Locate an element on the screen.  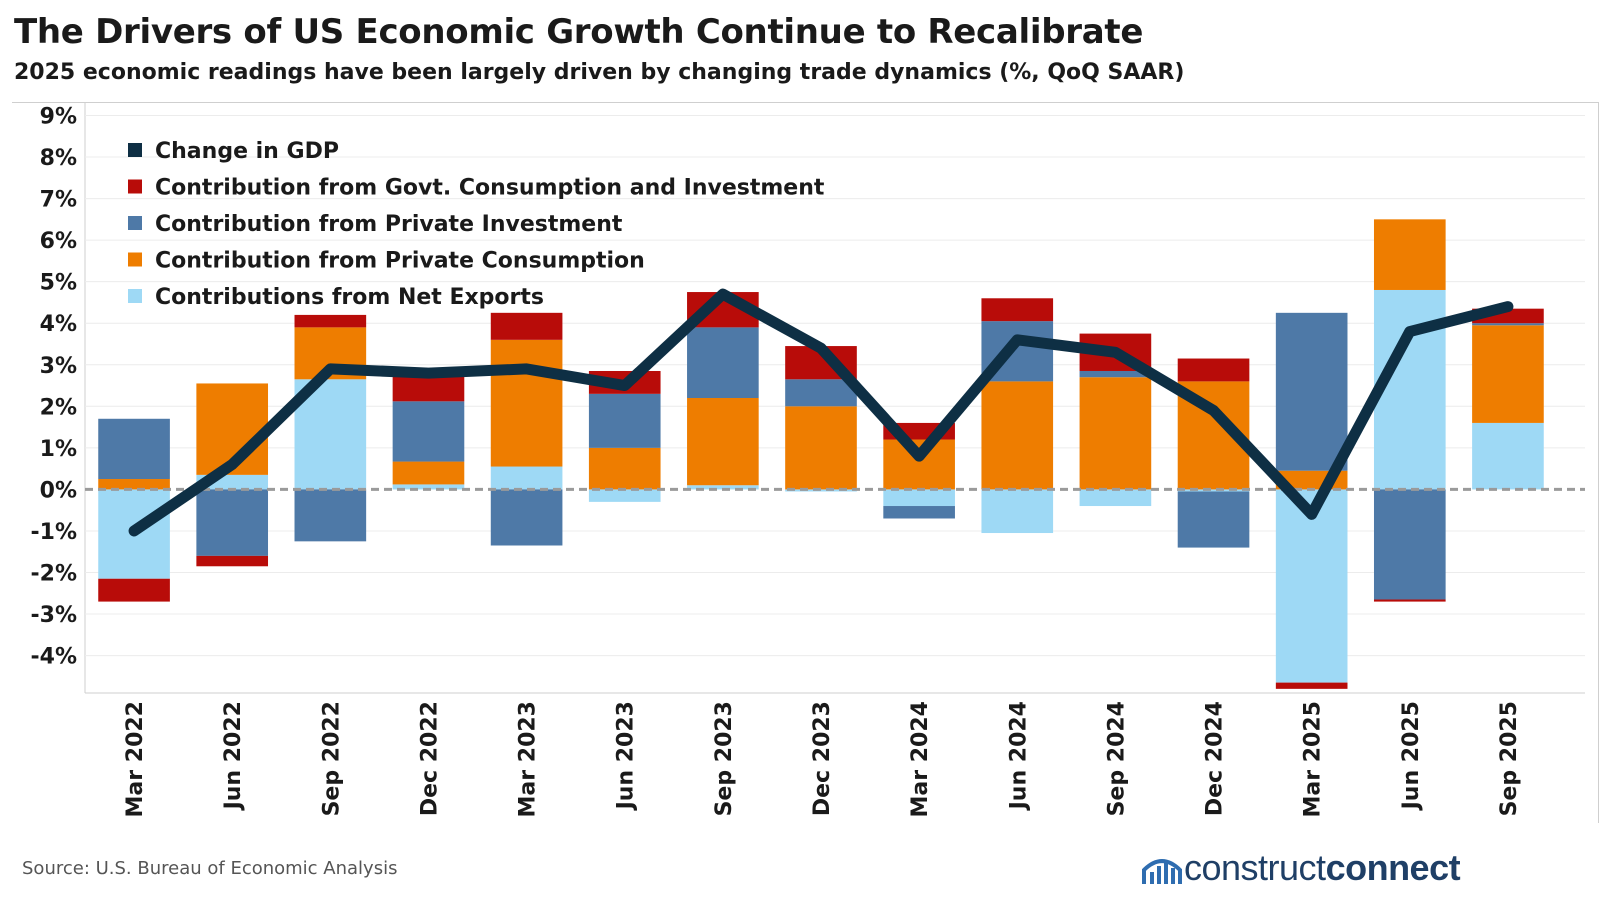
legend-label: Contribution from Private Investment is located at coordinates (389, 224).